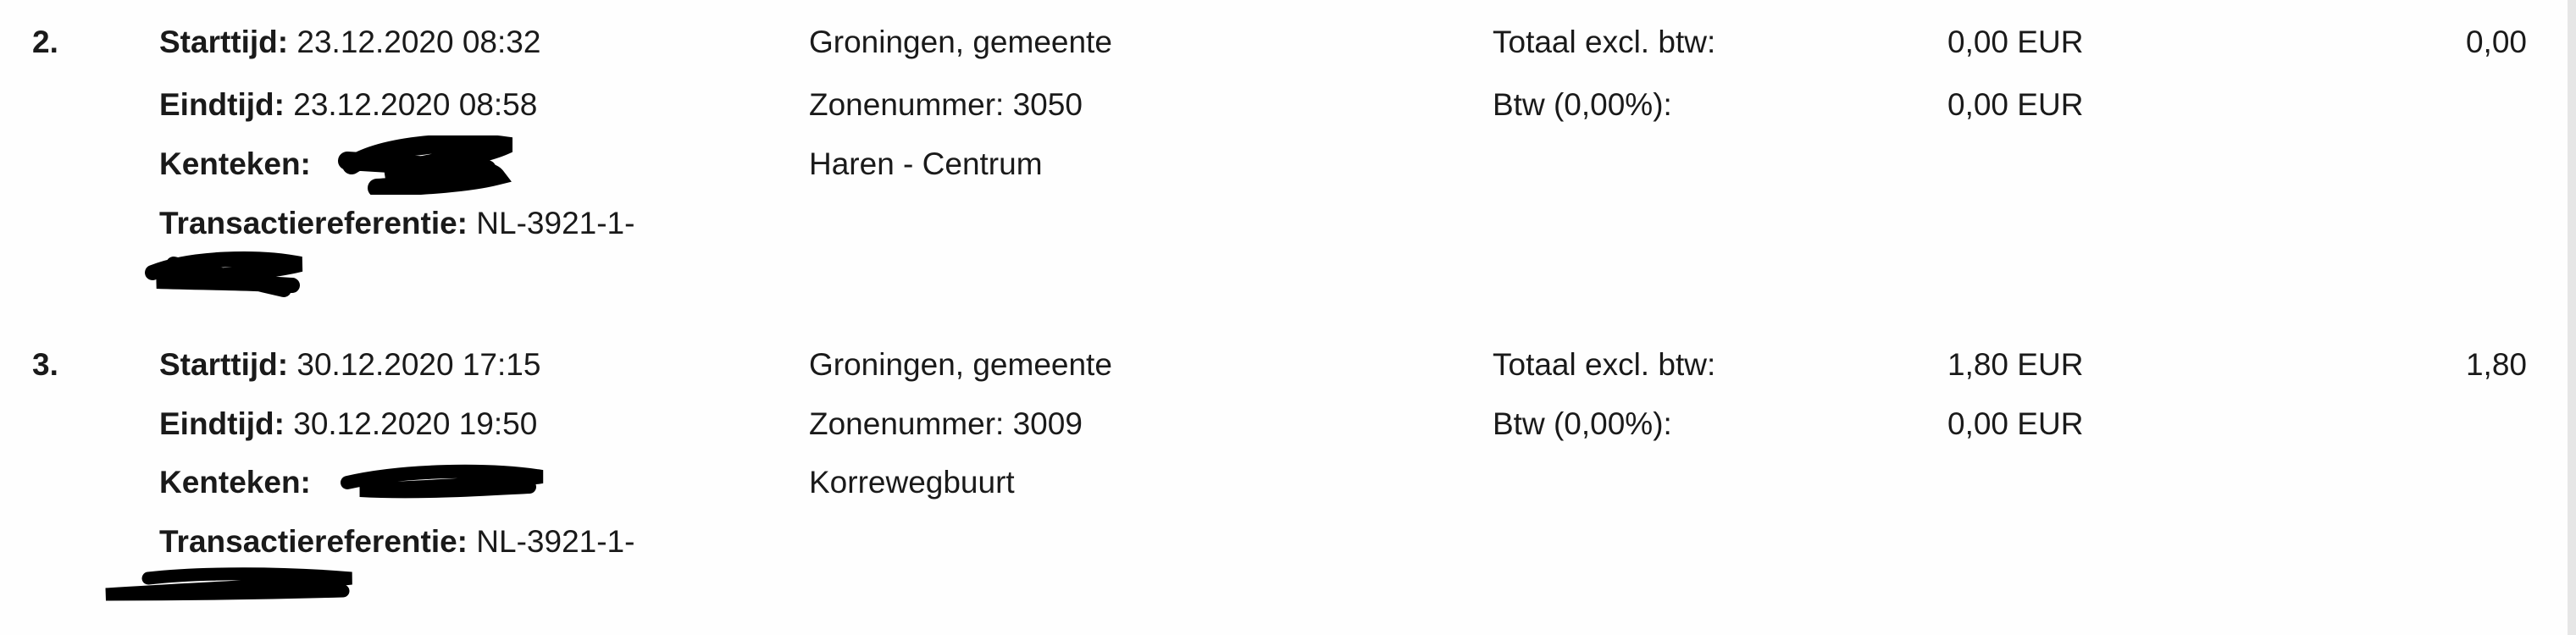  What do you see at coordinates (415, 423) in the screenshot?
I see `end-value: 30.12.2020 19:50` at bounding box center [415, 423].